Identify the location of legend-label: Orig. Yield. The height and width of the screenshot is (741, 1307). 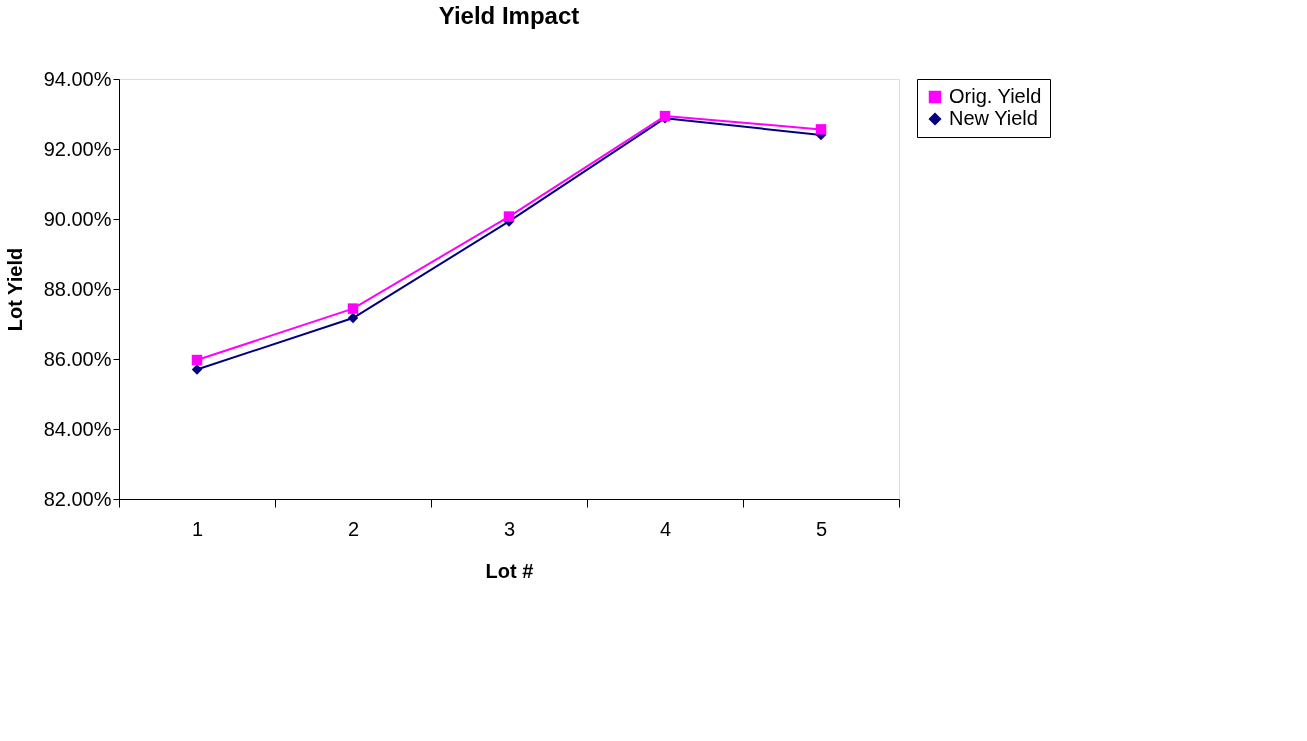
(995, 96).